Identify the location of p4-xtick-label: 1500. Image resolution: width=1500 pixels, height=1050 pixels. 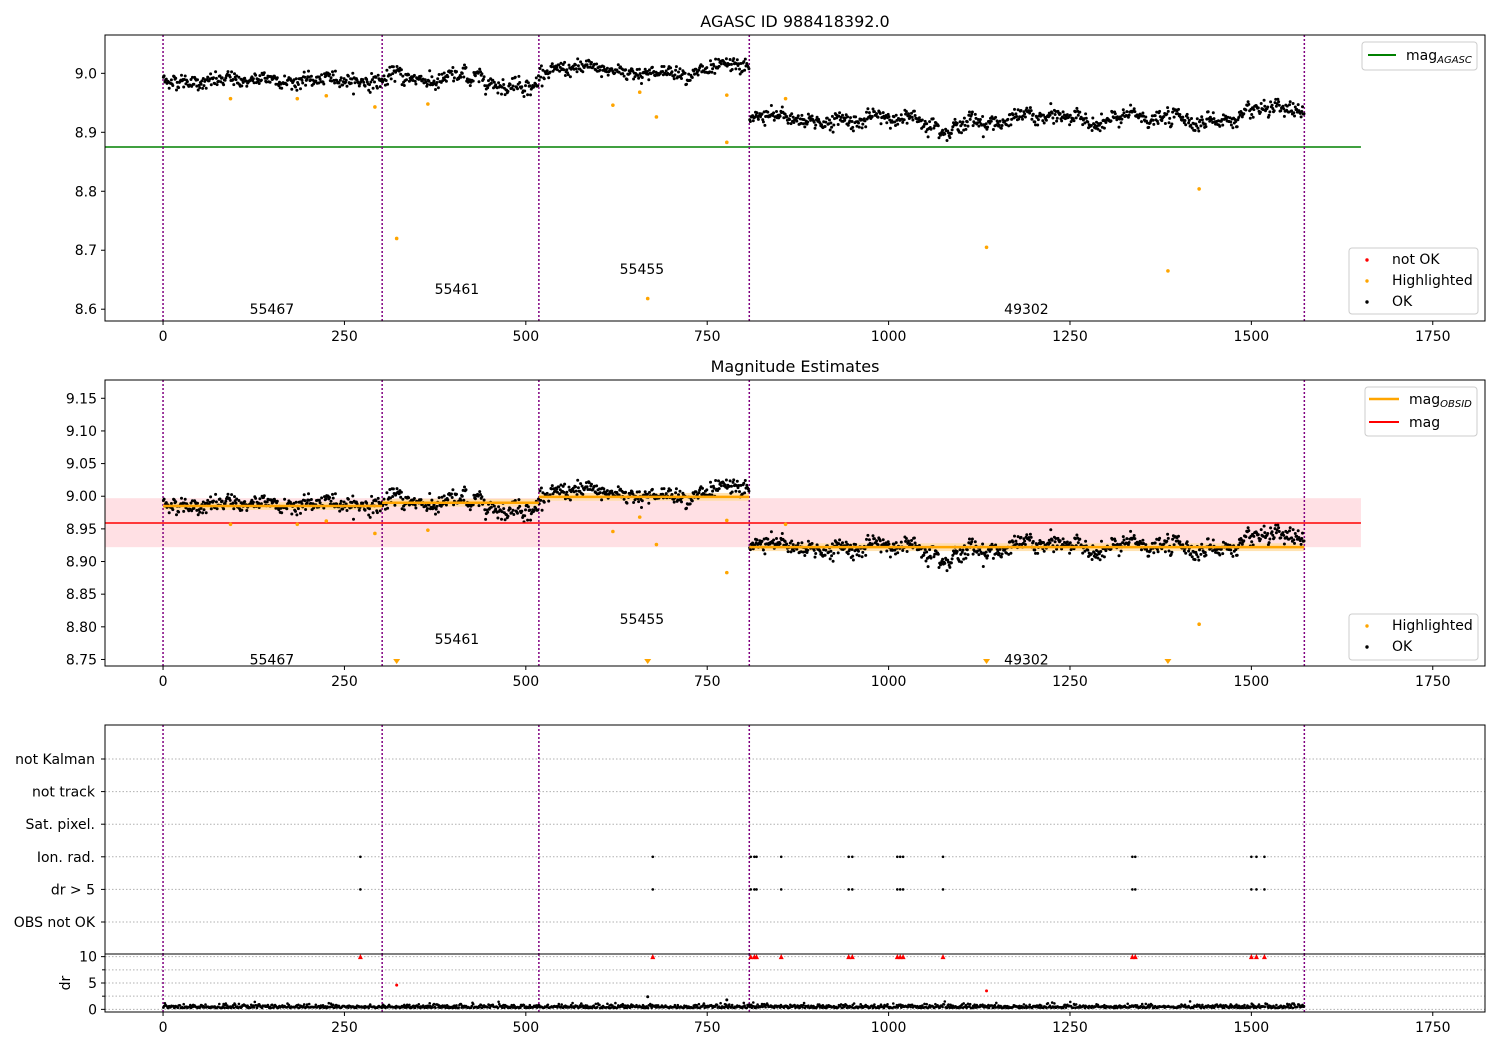
(1252, 1028).